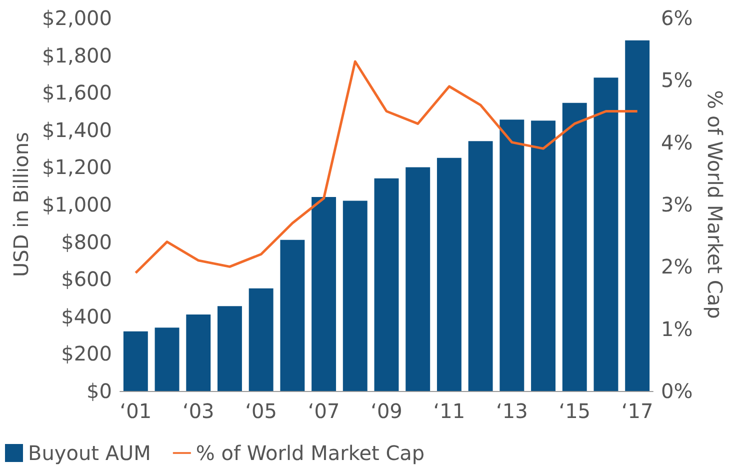 The height and width of the screenshot is (468, 741). I want to click on y-tick-label: $600, so click(86, 279).